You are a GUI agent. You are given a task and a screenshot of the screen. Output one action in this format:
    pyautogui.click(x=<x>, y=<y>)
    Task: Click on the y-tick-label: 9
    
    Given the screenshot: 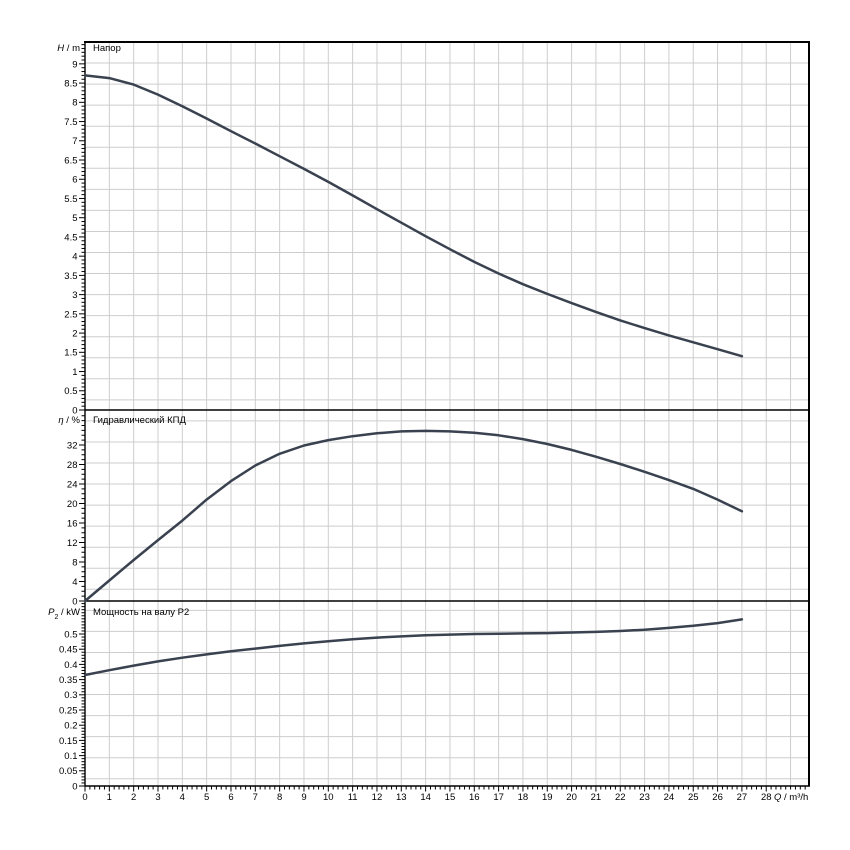 What is the action you would take?
    pyautogui.click(x=74, y=64)
    